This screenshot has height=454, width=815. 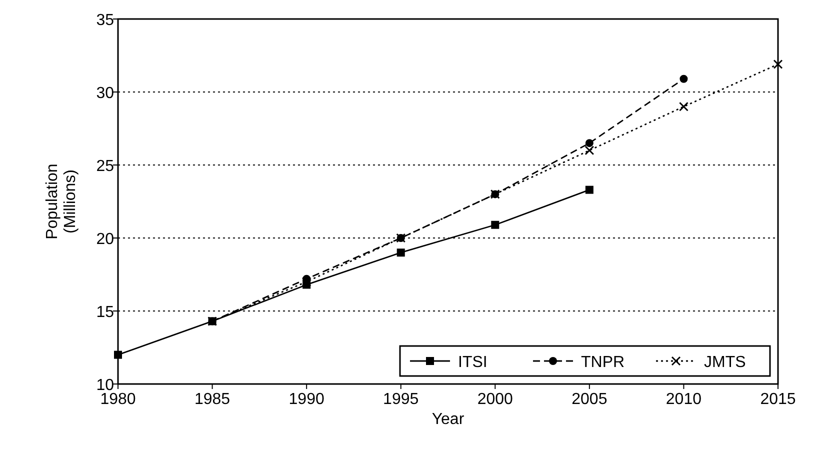 I want to click on legend-label: TNPR, so click(x=603, y=362).